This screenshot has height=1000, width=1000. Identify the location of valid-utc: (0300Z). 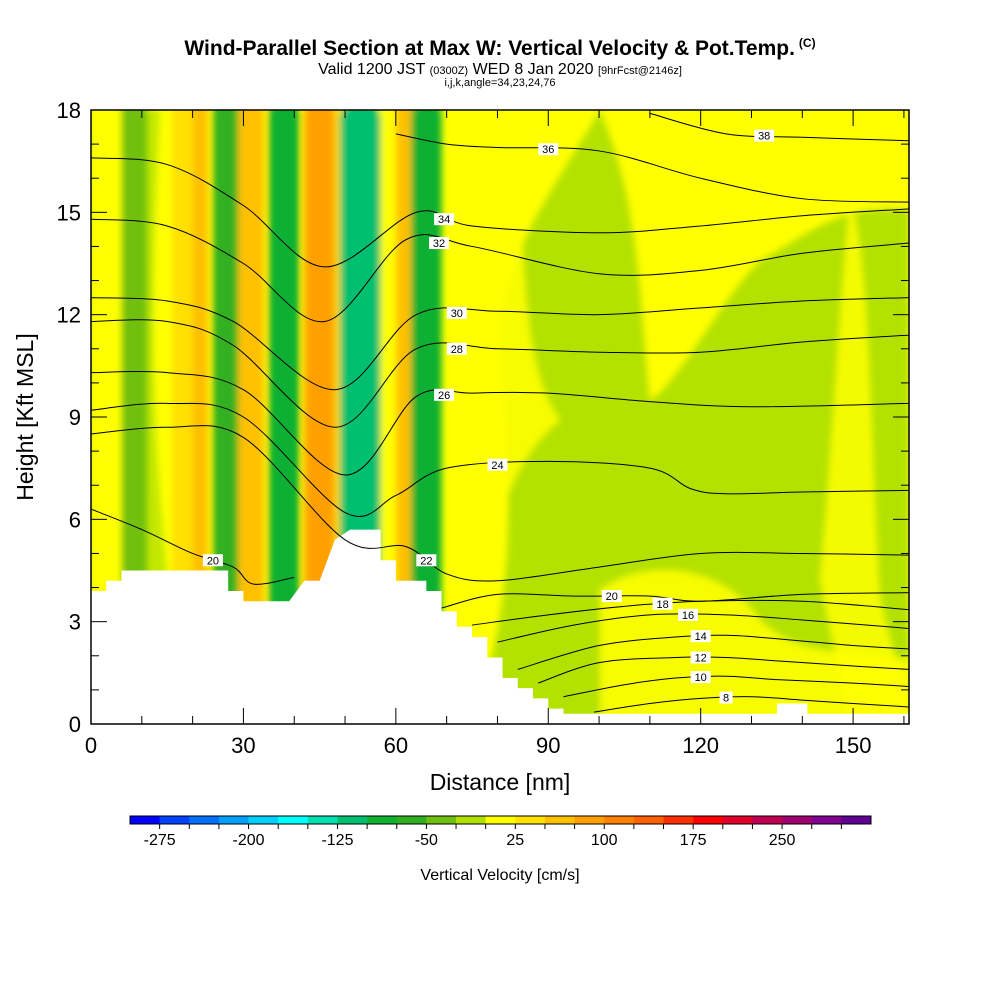
(449, 71).